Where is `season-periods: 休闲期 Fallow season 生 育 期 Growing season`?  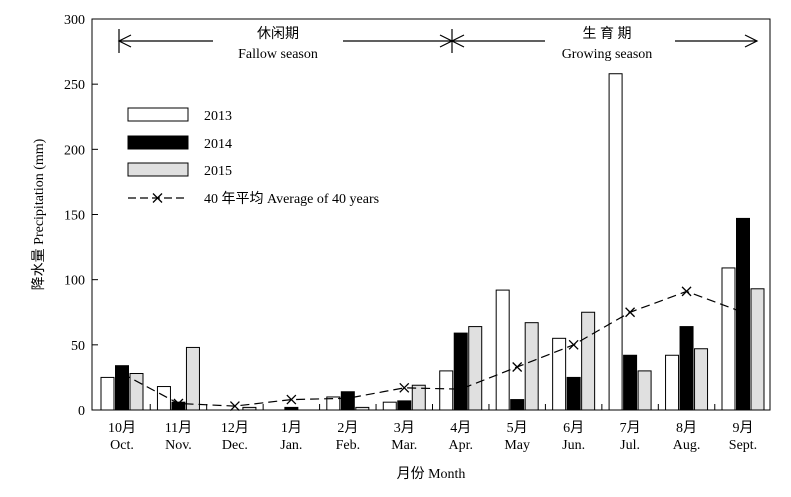 season-periods: 休闲期 Fallow season 生 育 期 Growing season is located at coordinates (438, 44).